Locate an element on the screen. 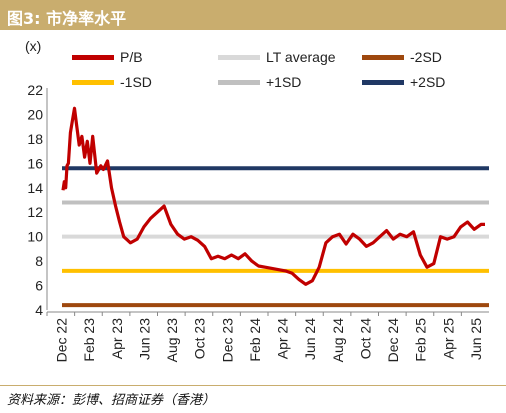 This screenshot has height=413, width=506. bottom-rule is located at coordinates (253, 385).